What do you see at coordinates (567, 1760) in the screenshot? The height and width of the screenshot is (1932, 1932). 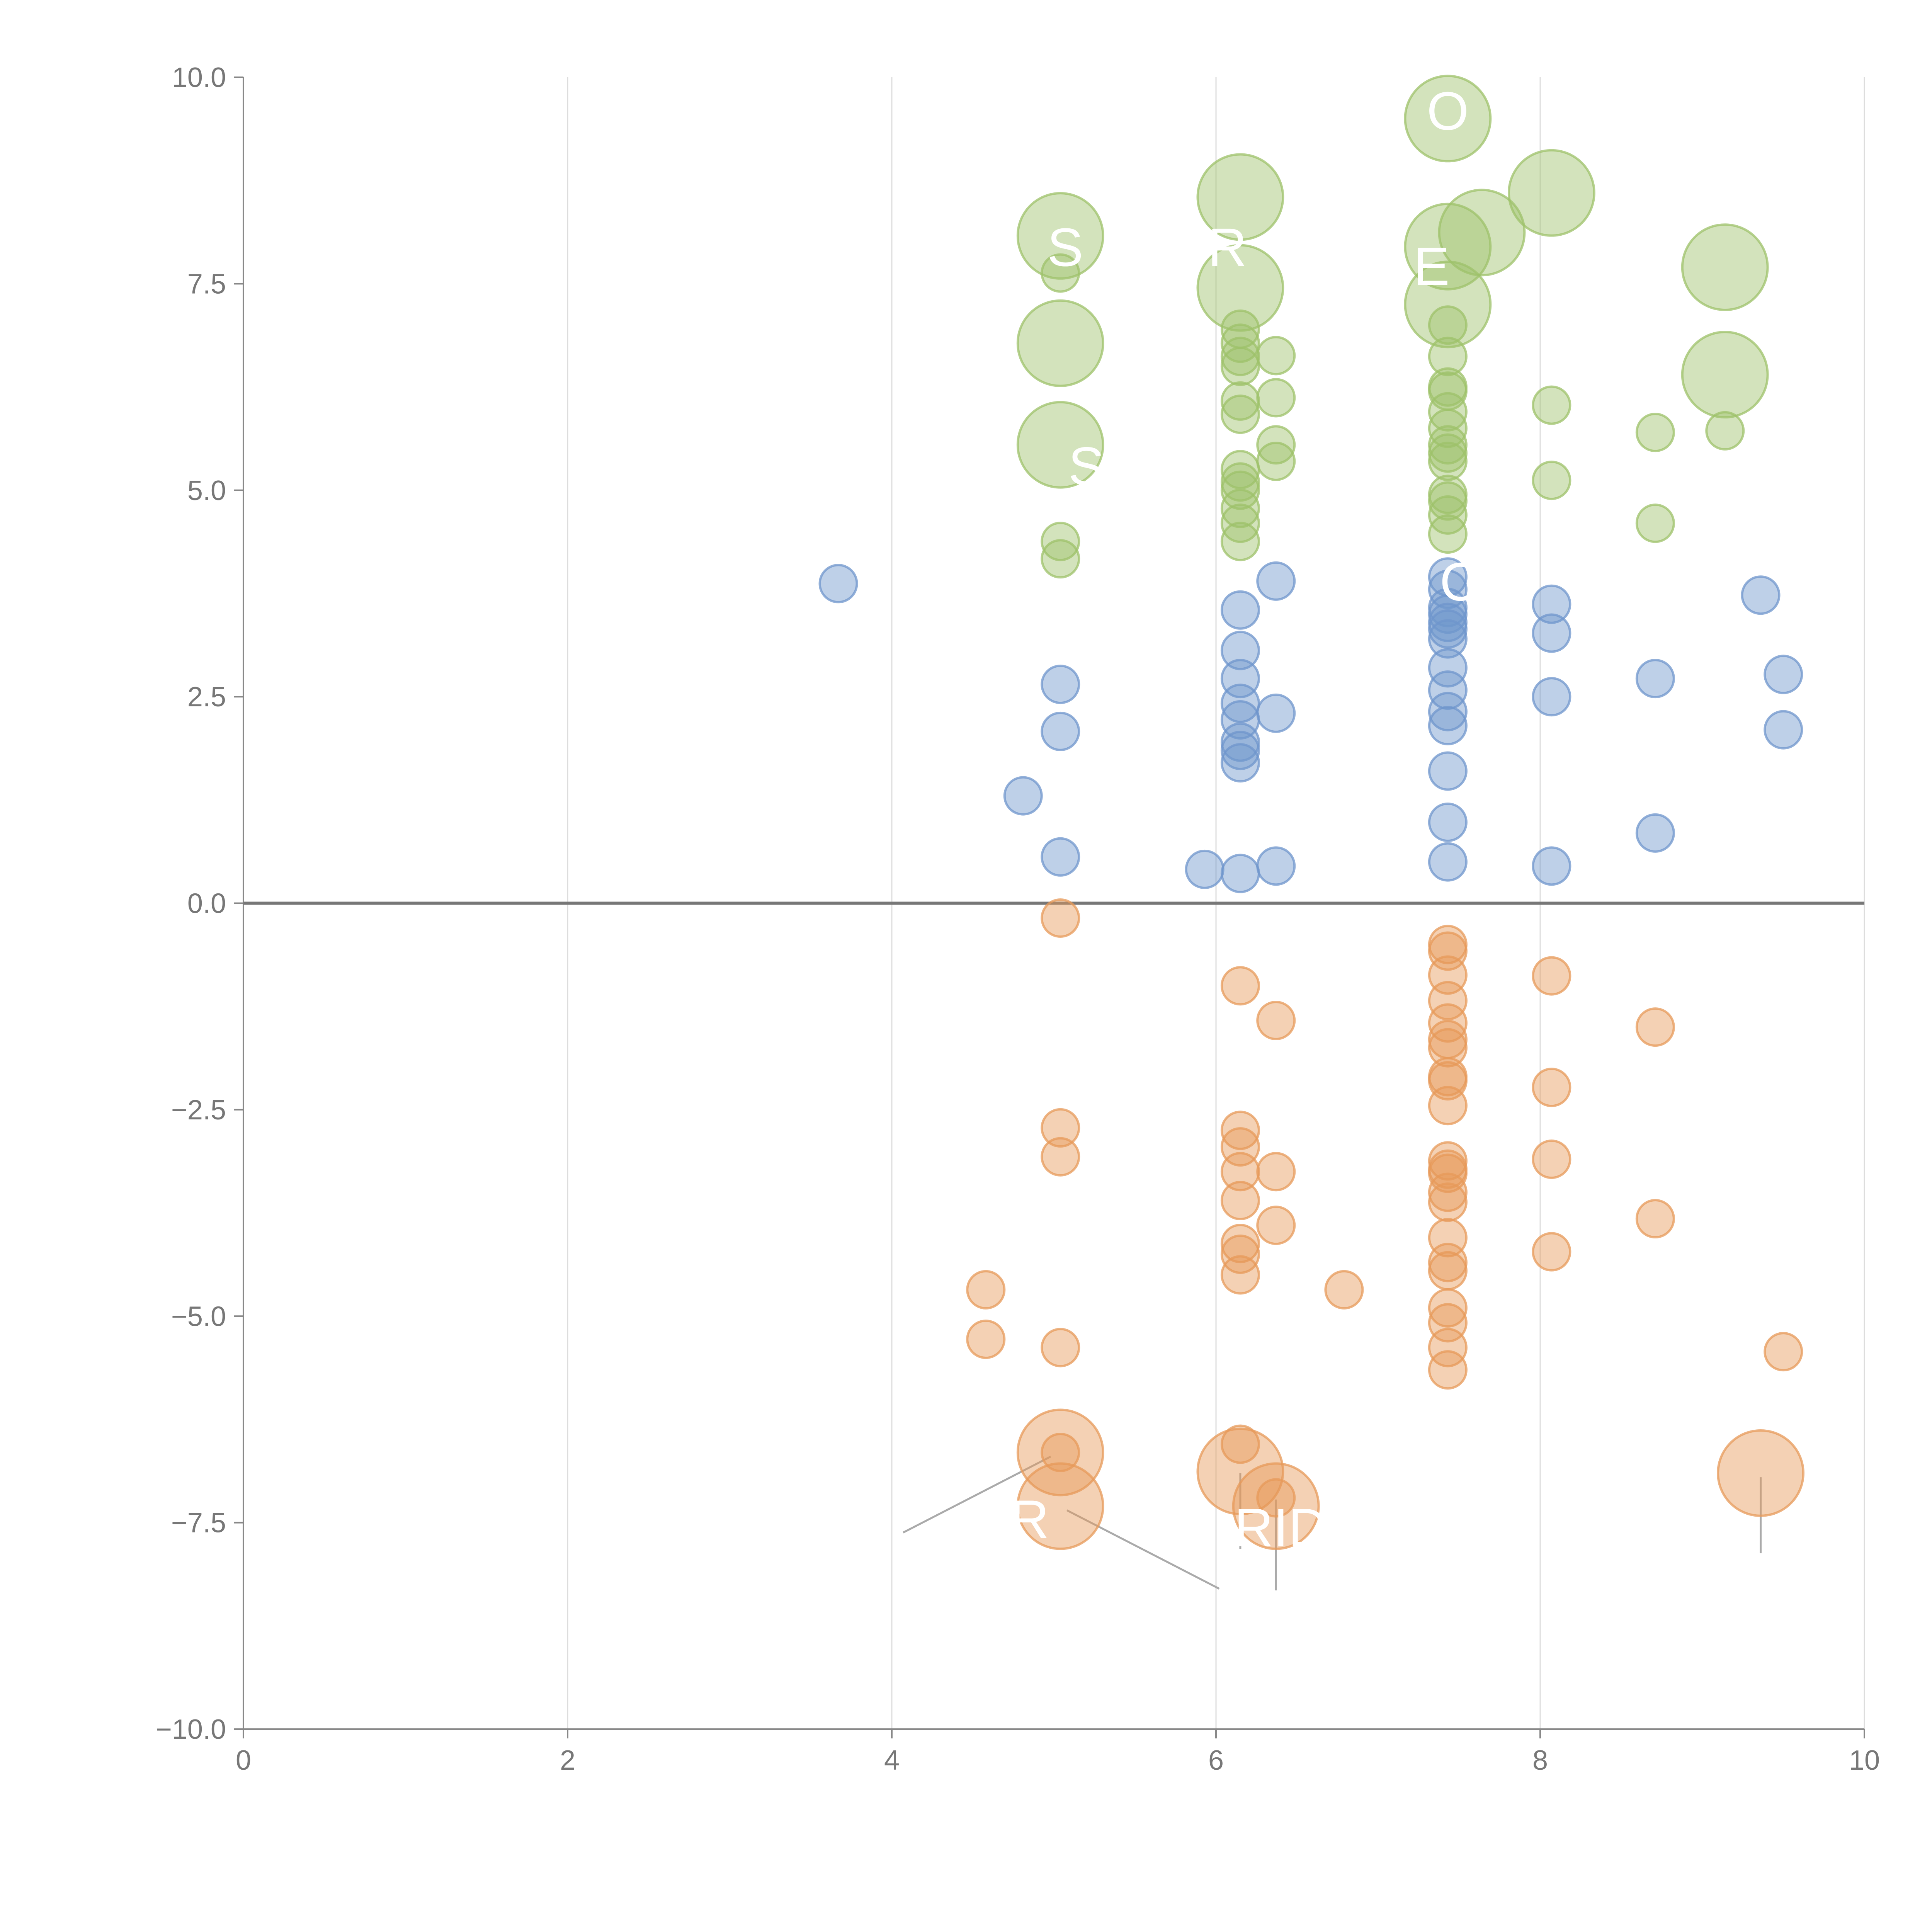 I see `x-tick-label: 2` at bounding box center [567, 1760].